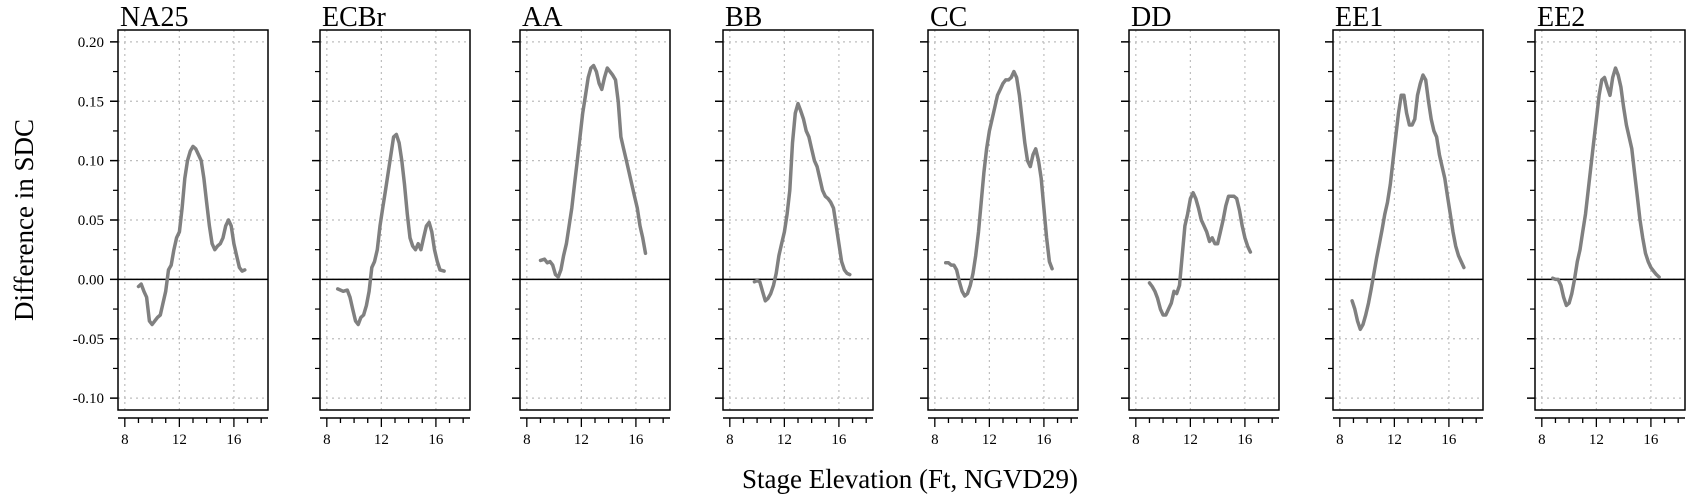  I want to click on panel-aa: AA 8 12 16, so click(591, 225).